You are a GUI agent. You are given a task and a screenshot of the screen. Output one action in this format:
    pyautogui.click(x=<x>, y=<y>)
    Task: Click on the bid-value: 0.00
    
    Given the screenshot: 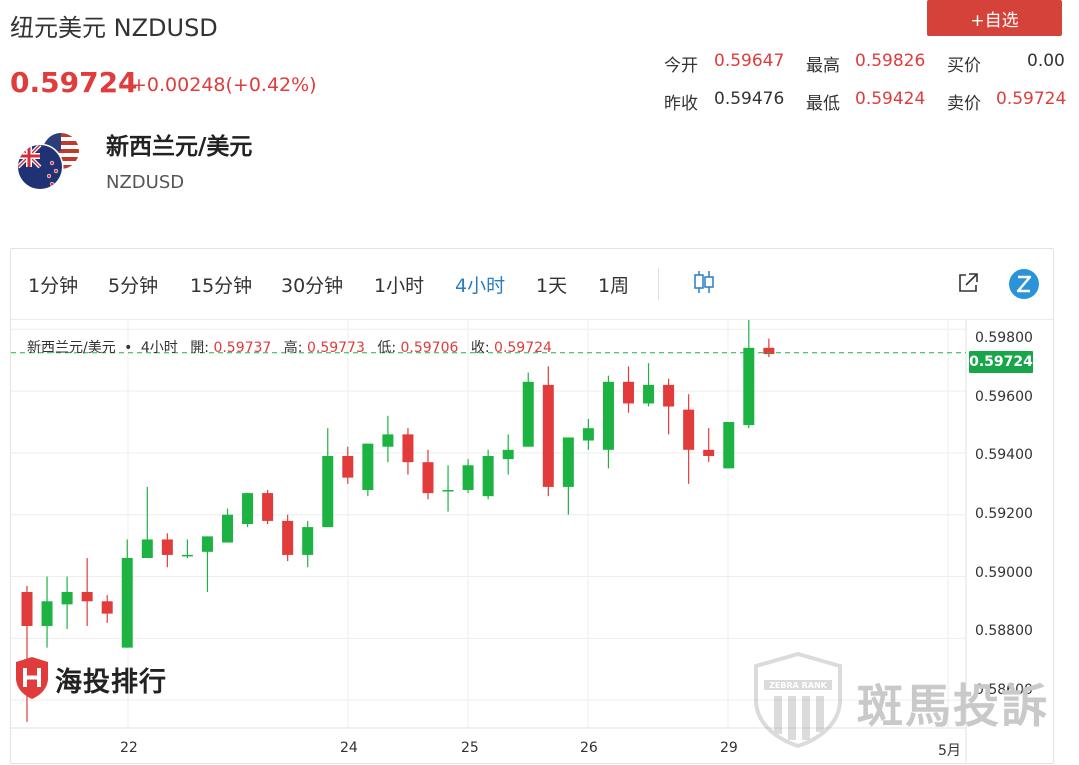 What is the action you would take?
    pyautogui.click(x=1046, y=61)
    